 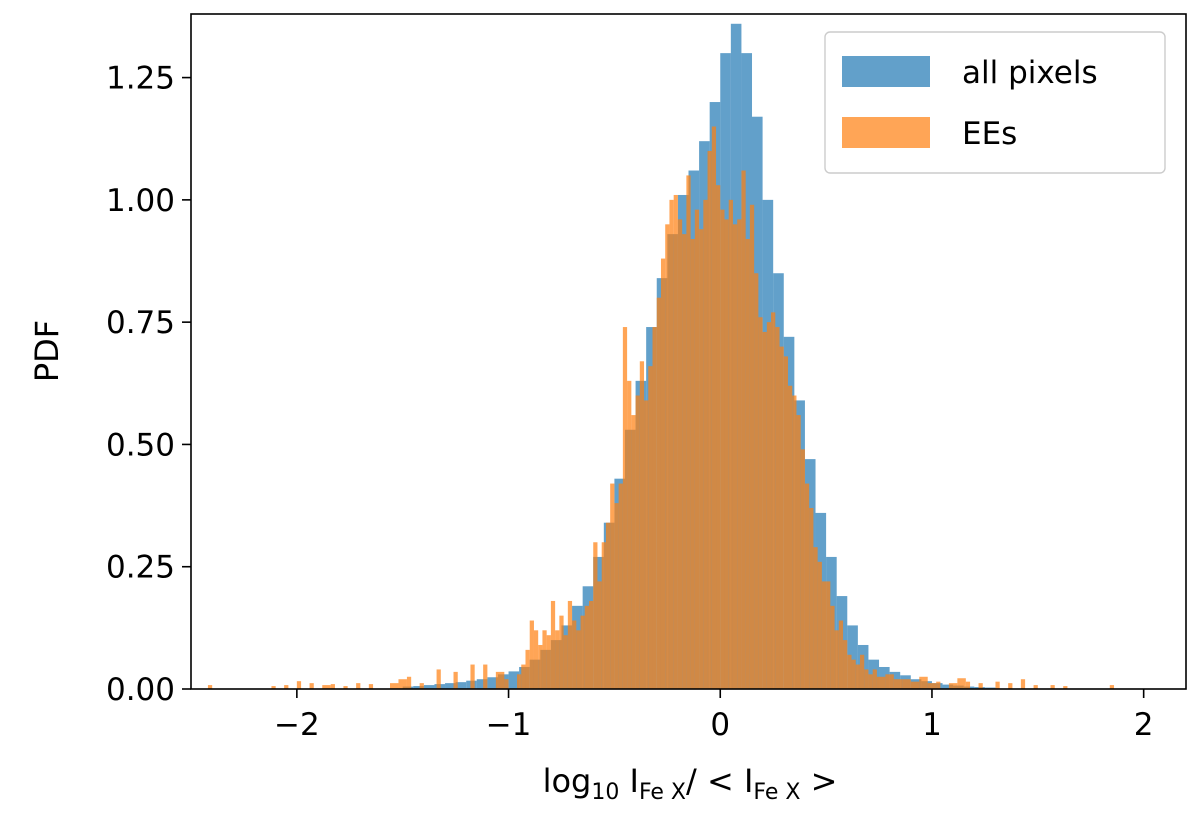 What do you see at coordinates (148, 384) in the screenshot?
I see `y-ticks: 0.00 0.25 0.50 0.75 1.00 1.25` at bounding box center [148, 384].